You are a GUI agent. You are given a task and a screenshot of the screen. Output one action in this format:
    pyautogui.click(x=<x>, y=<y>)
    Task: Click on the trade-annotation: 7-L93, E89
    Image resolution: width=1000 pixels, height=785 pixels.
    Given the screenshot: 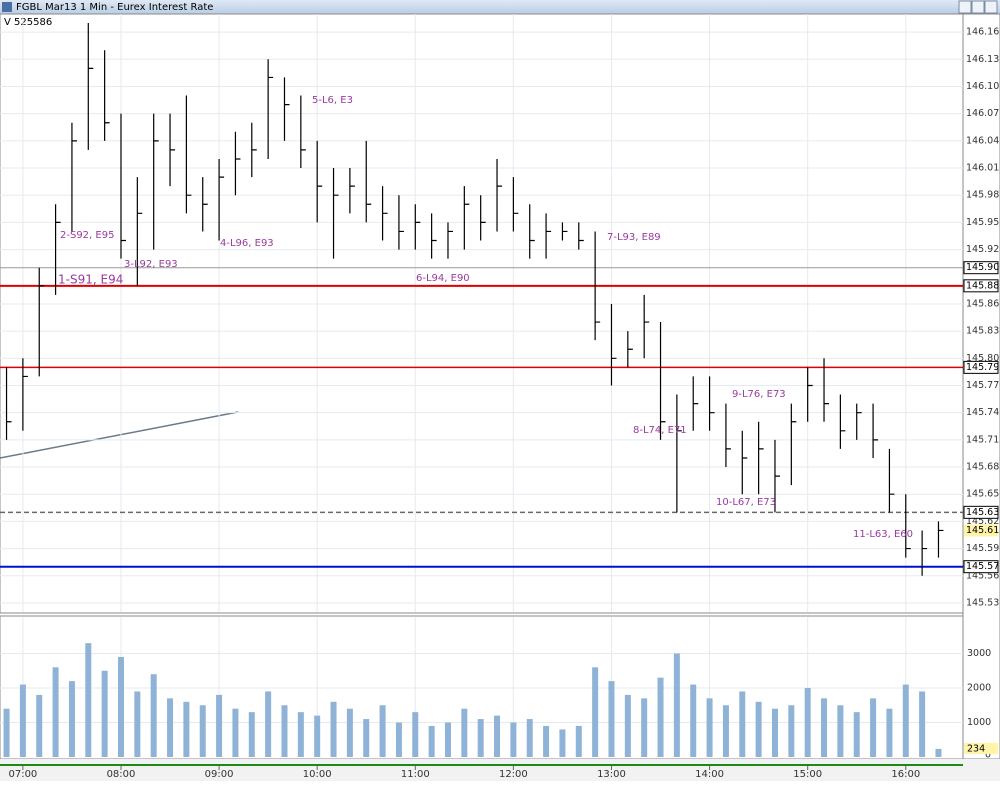 What is the action you would take?
    pyautogui.click(x=634, y=237)
    